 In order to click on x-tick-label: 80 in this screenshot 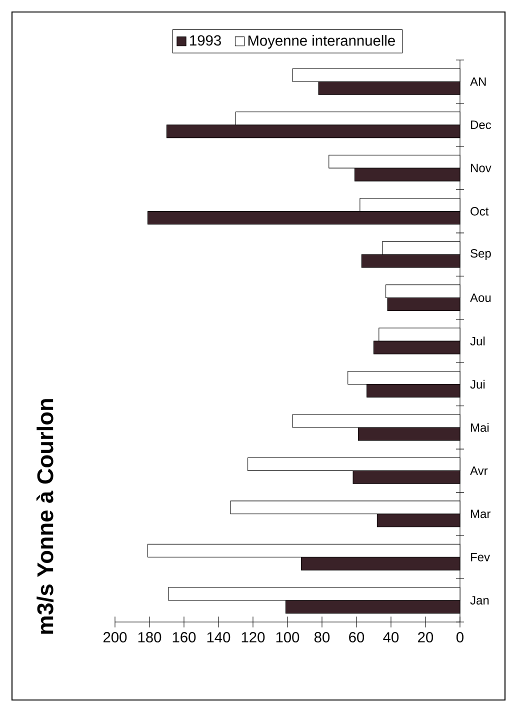, I will do `click(322, 637)`.